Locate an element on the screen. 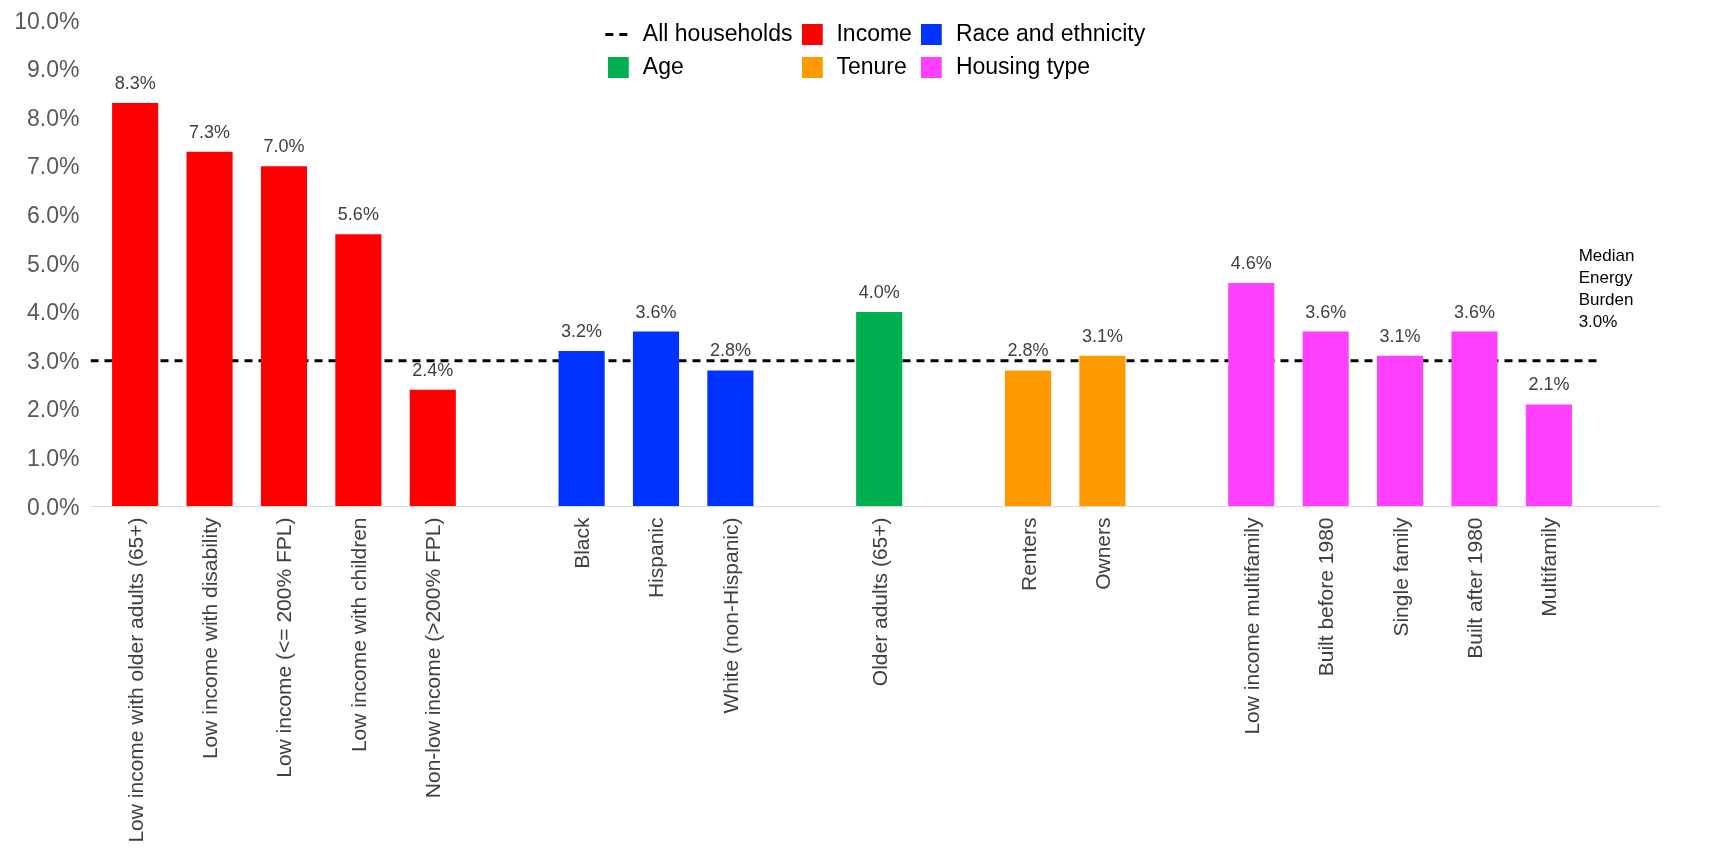 The height and width of the screenshot is (853, 1716). x-tick-label: Multifamily is located at coordinates (1549, 567).